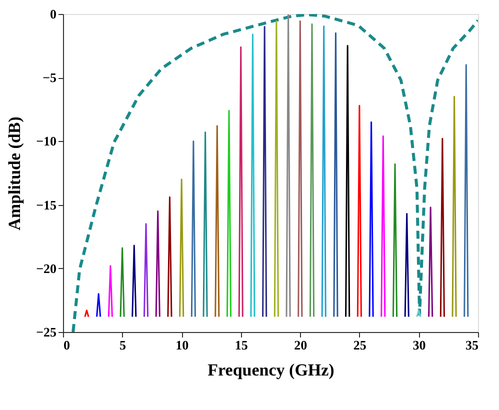 The width and height of the screenshot is (499, 410). I want to click on x-tick-label: 0, so click(67, 345).